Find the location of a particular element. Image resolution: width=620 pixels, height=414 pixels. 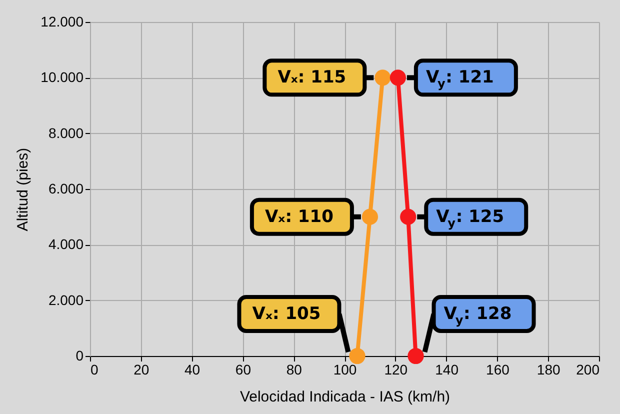

x-tick-label: 120 is located at coordinates (396, 370).